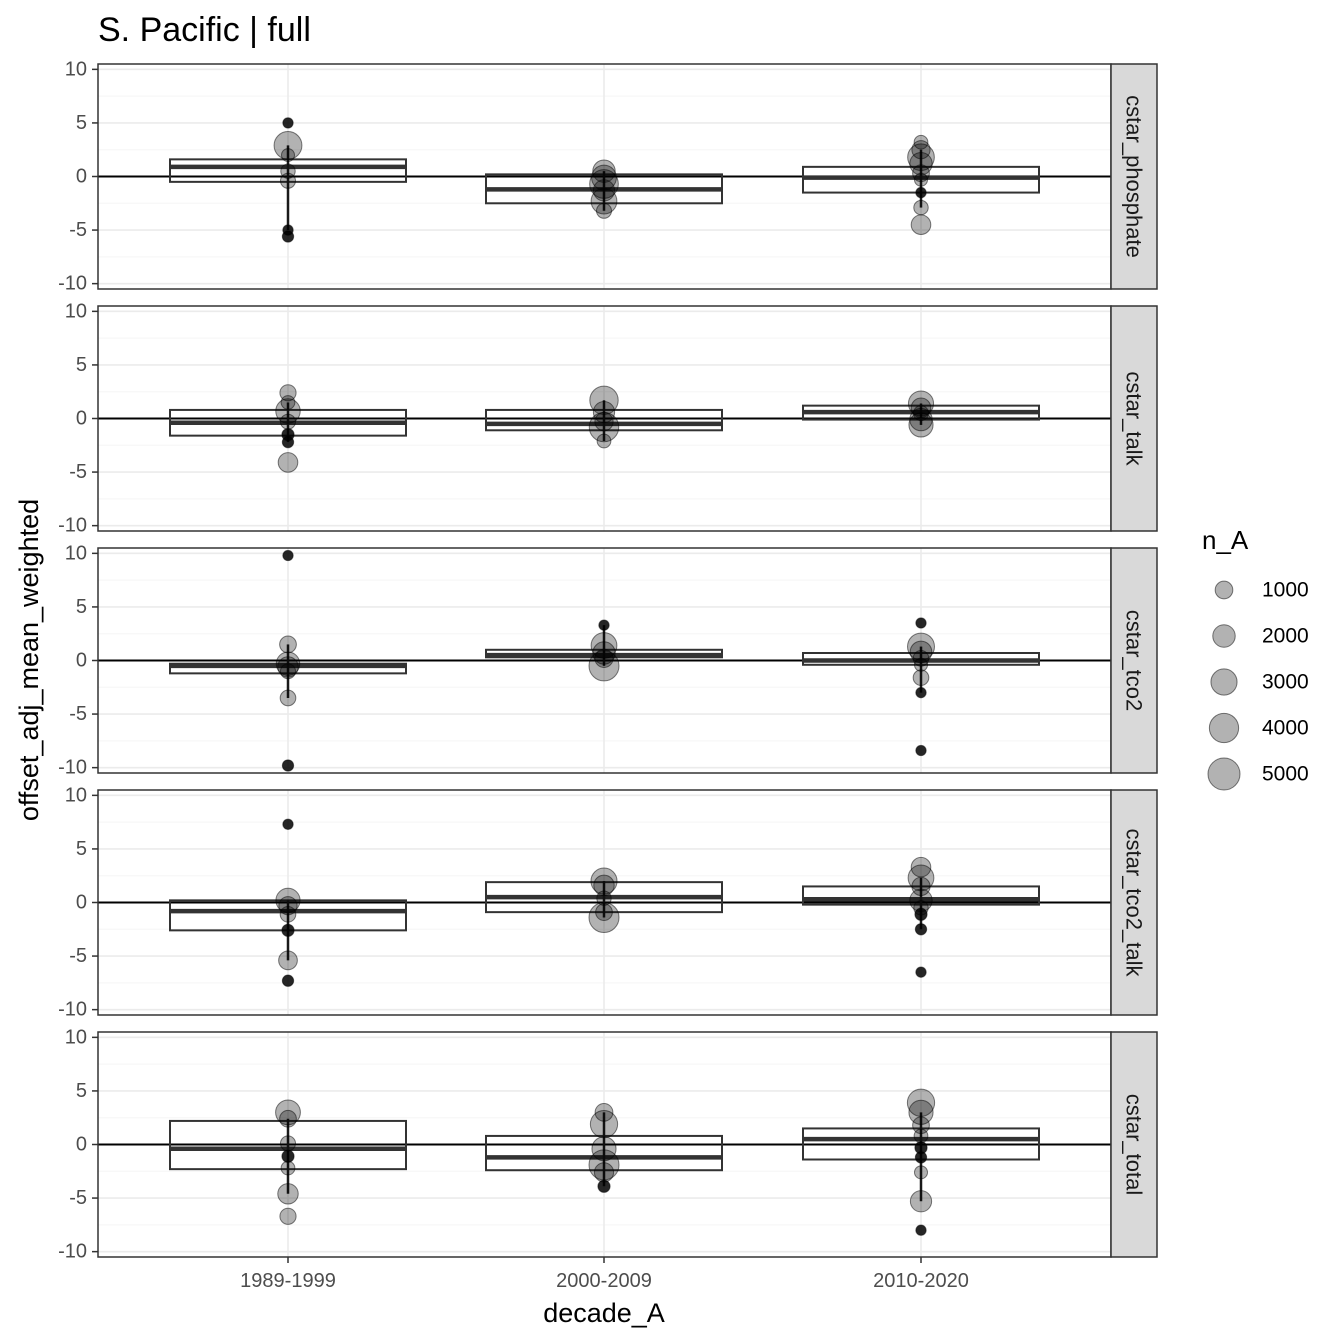  What do you see at coordinates (921, 1281) in the screenshot?
I see `x-tick-label: 2010-2020` at bounding box center [921, 1281].